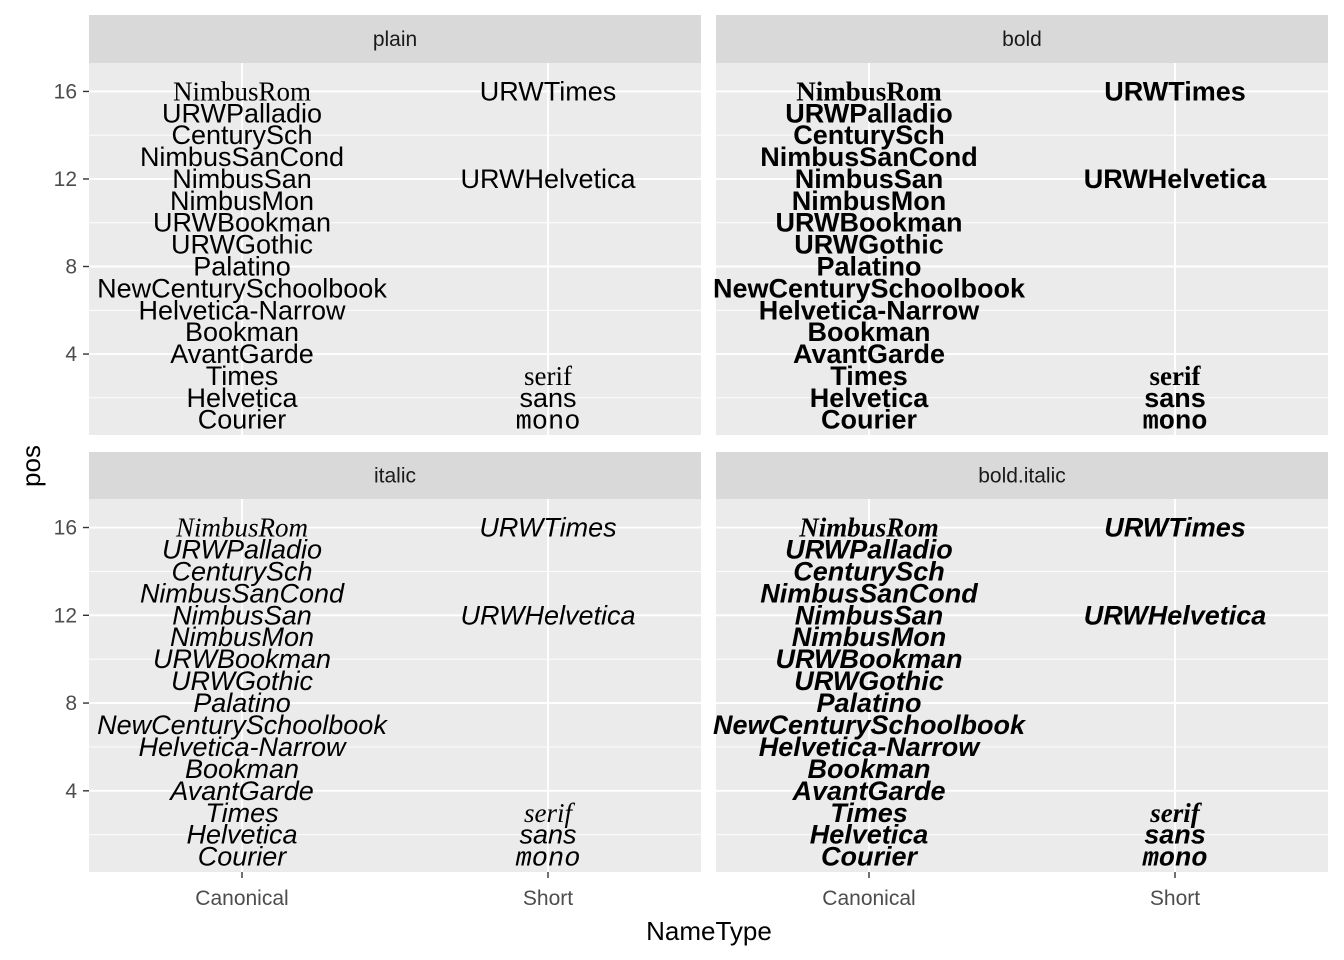 The image size is (1344, 960). I want to click on facet-strip-label: italic, so click(395, 476).